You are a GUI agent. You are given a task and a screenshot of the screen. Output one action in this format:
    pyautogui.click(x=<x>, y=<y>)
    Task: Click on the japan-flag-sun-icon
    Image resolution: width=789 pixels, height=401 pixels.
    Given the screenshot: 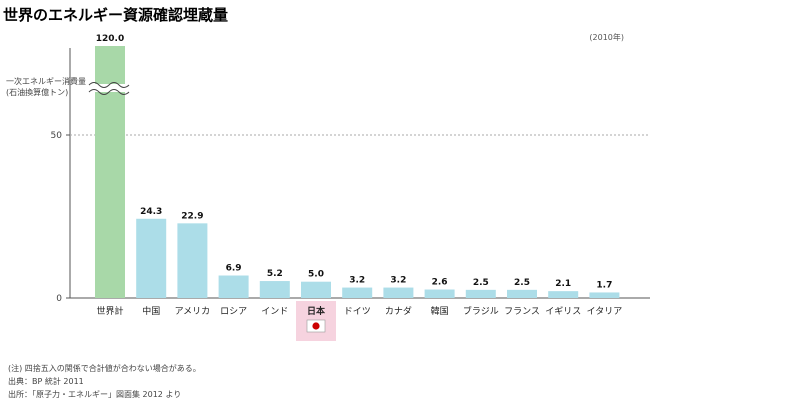 What is the action you would take?
    pyautogui.click(x=316, y=326)
    